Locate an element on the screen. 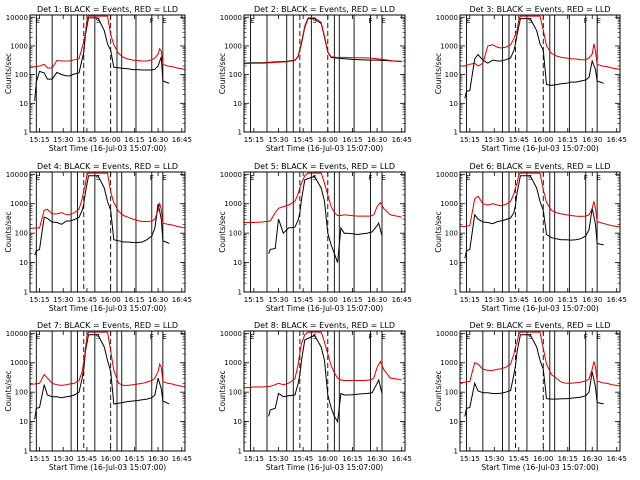 The image size is (640, 480). chart-title: Det 2: BLACK = Events, RED = LLD is located at coordinates (324, 9).